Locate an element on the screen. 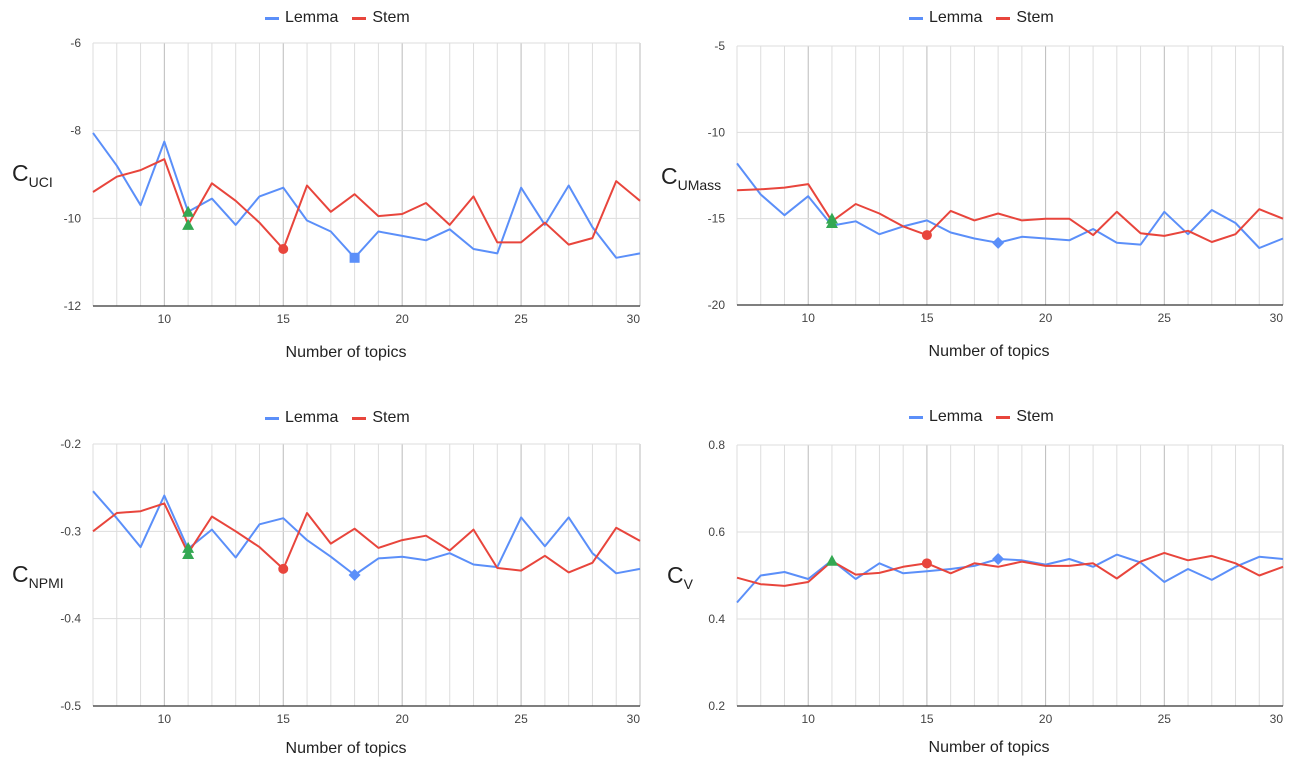 The height and width of the screenshot is (758, 1299). marker-square is located at coordinates (354, 257).